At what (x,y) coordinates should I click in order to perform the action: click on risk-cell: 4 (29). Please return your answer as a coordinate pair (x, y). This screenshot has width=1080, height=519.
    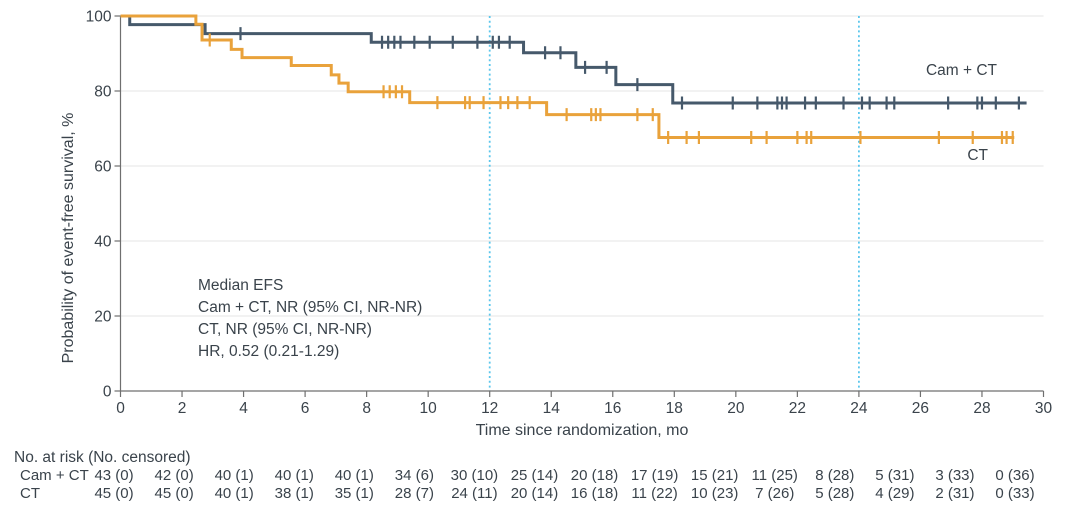
    Looking at the image, I should click on (895, 493).